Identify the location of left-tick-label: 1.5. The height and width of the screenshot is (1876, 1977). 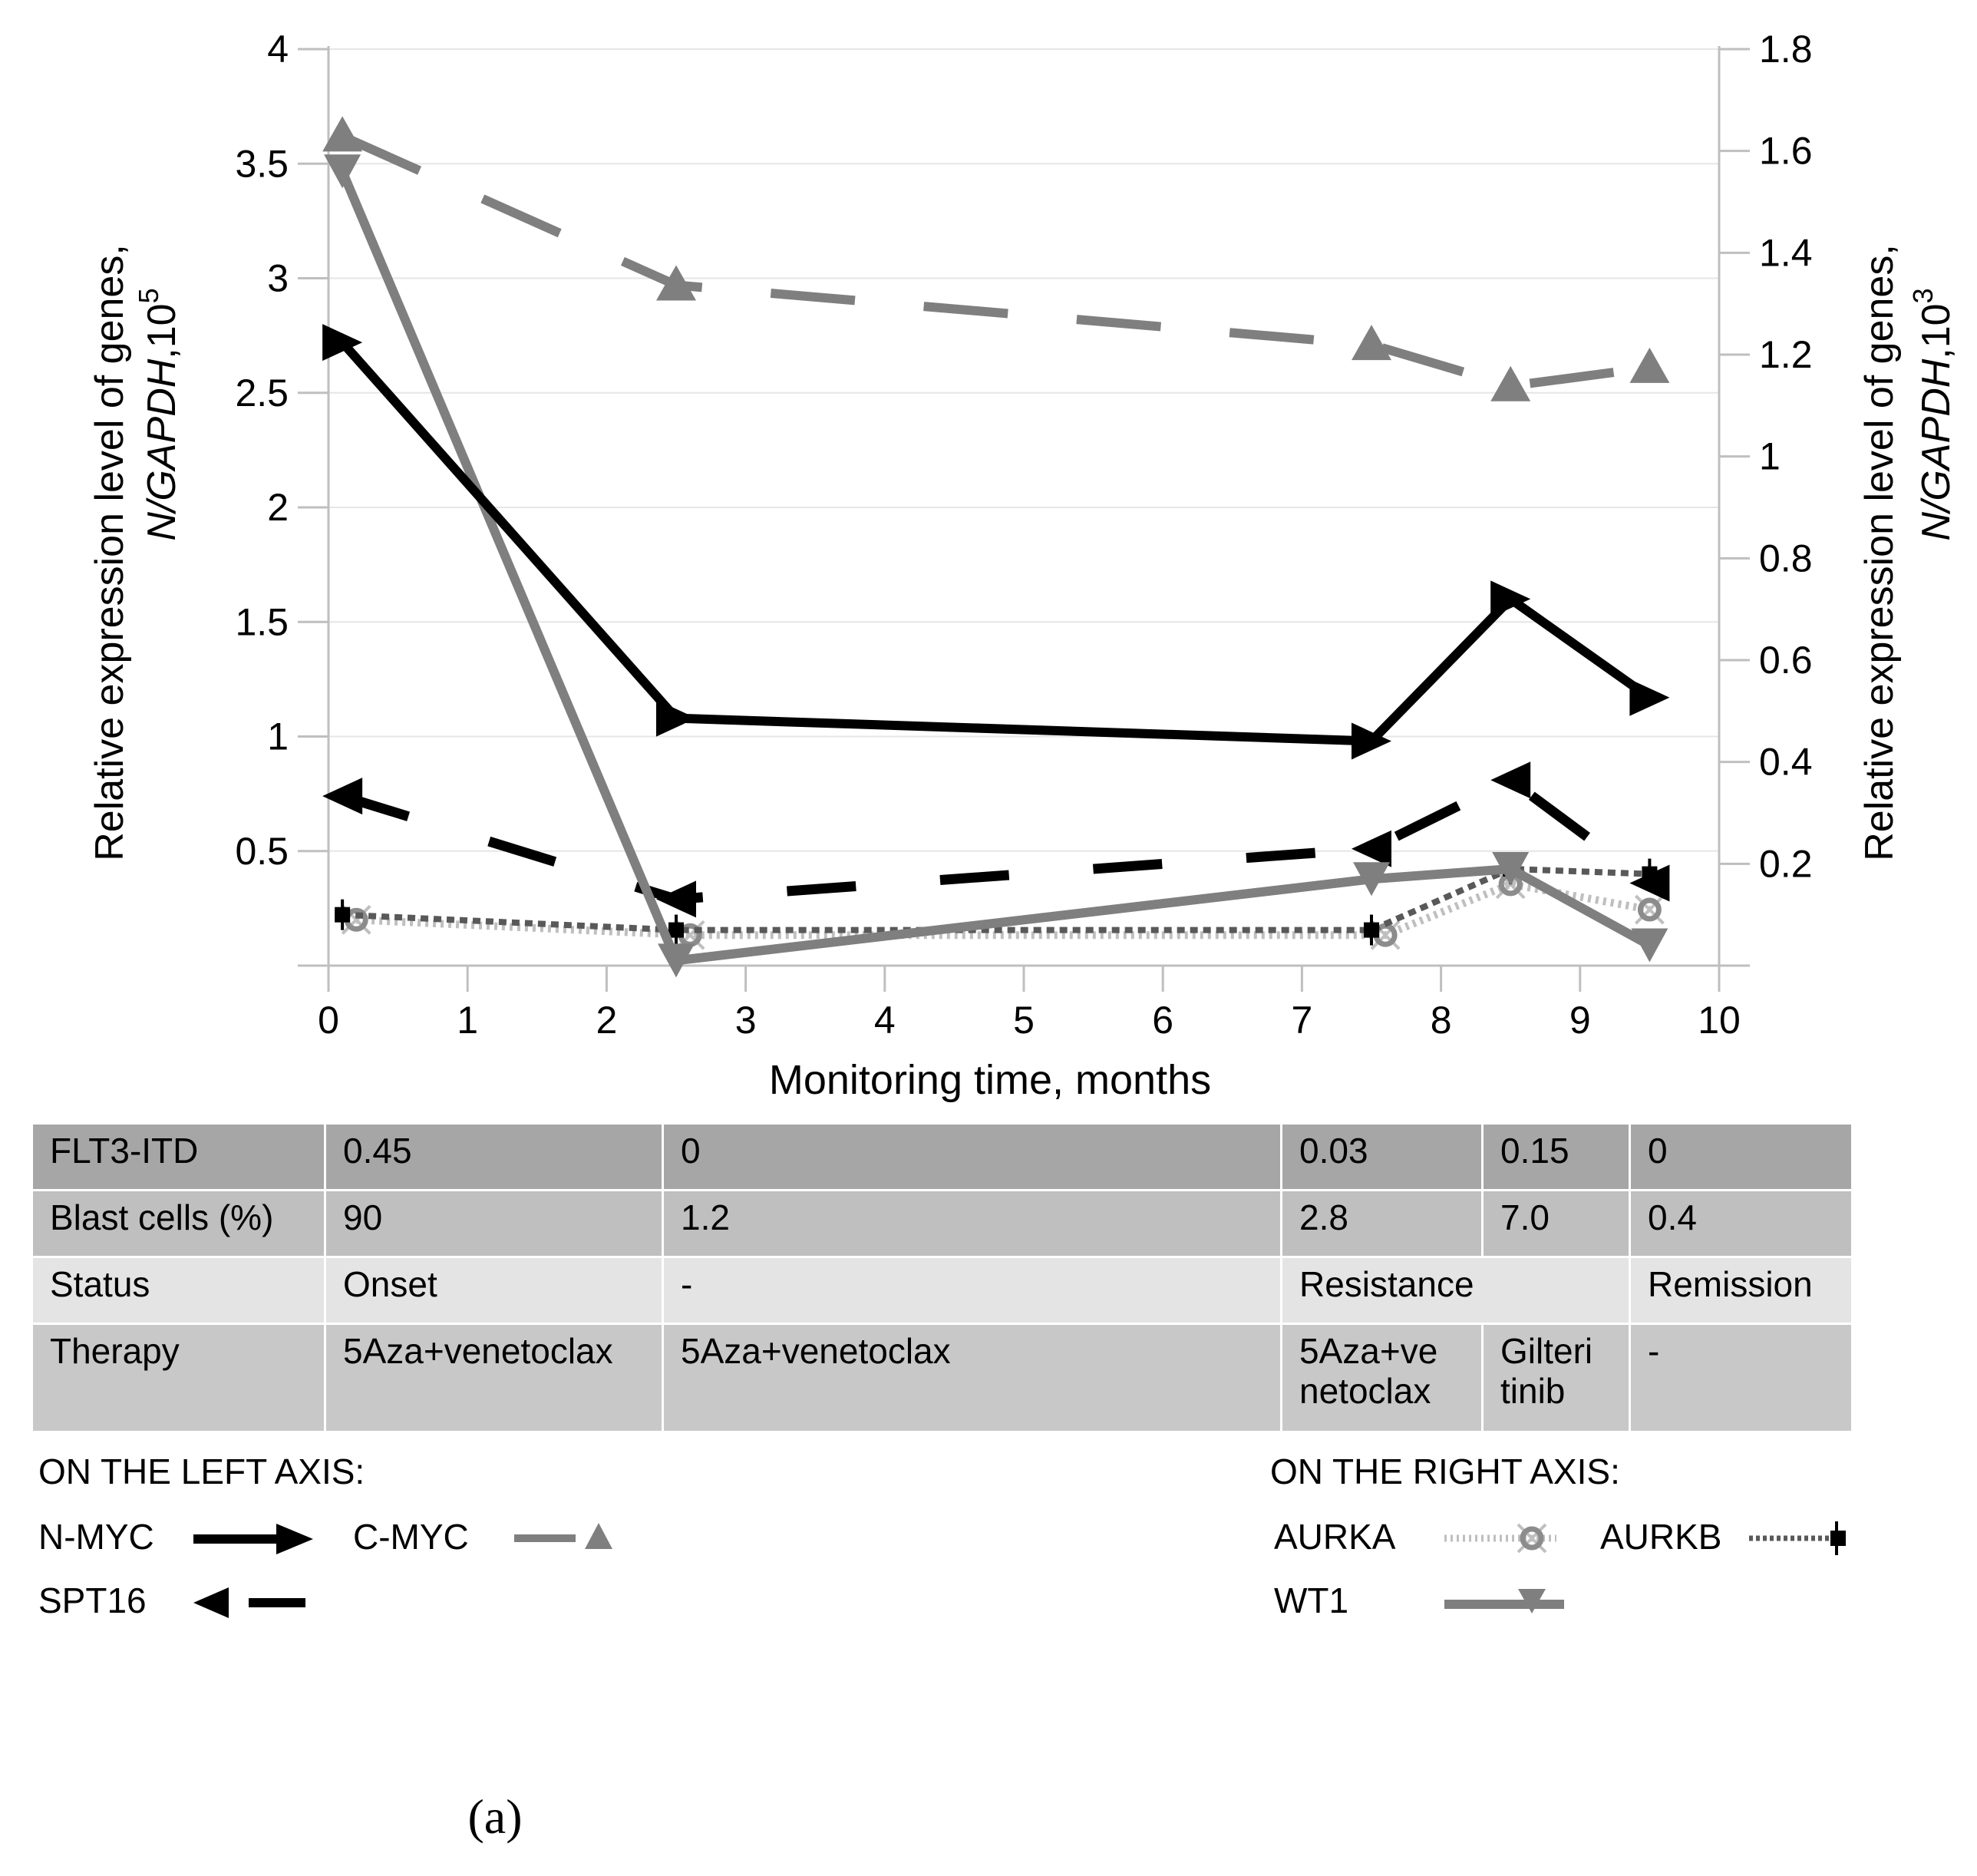
(262, 621).